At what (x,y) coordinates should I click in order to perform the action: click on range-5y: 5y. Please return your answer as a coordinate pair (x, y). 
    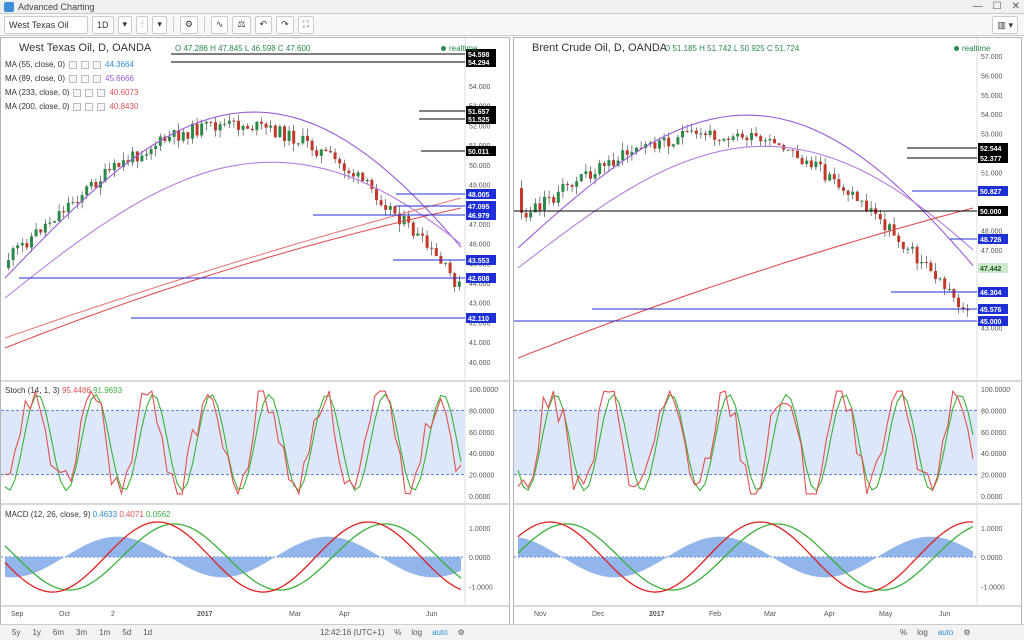
    Looking at the image, I should click on (16, 632).